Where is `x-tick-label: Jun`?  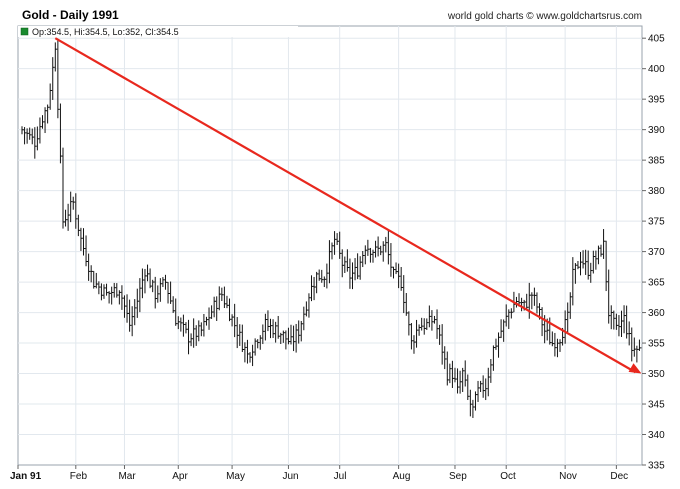
x-tick-label: Jun is located at coordinates (290, 476).